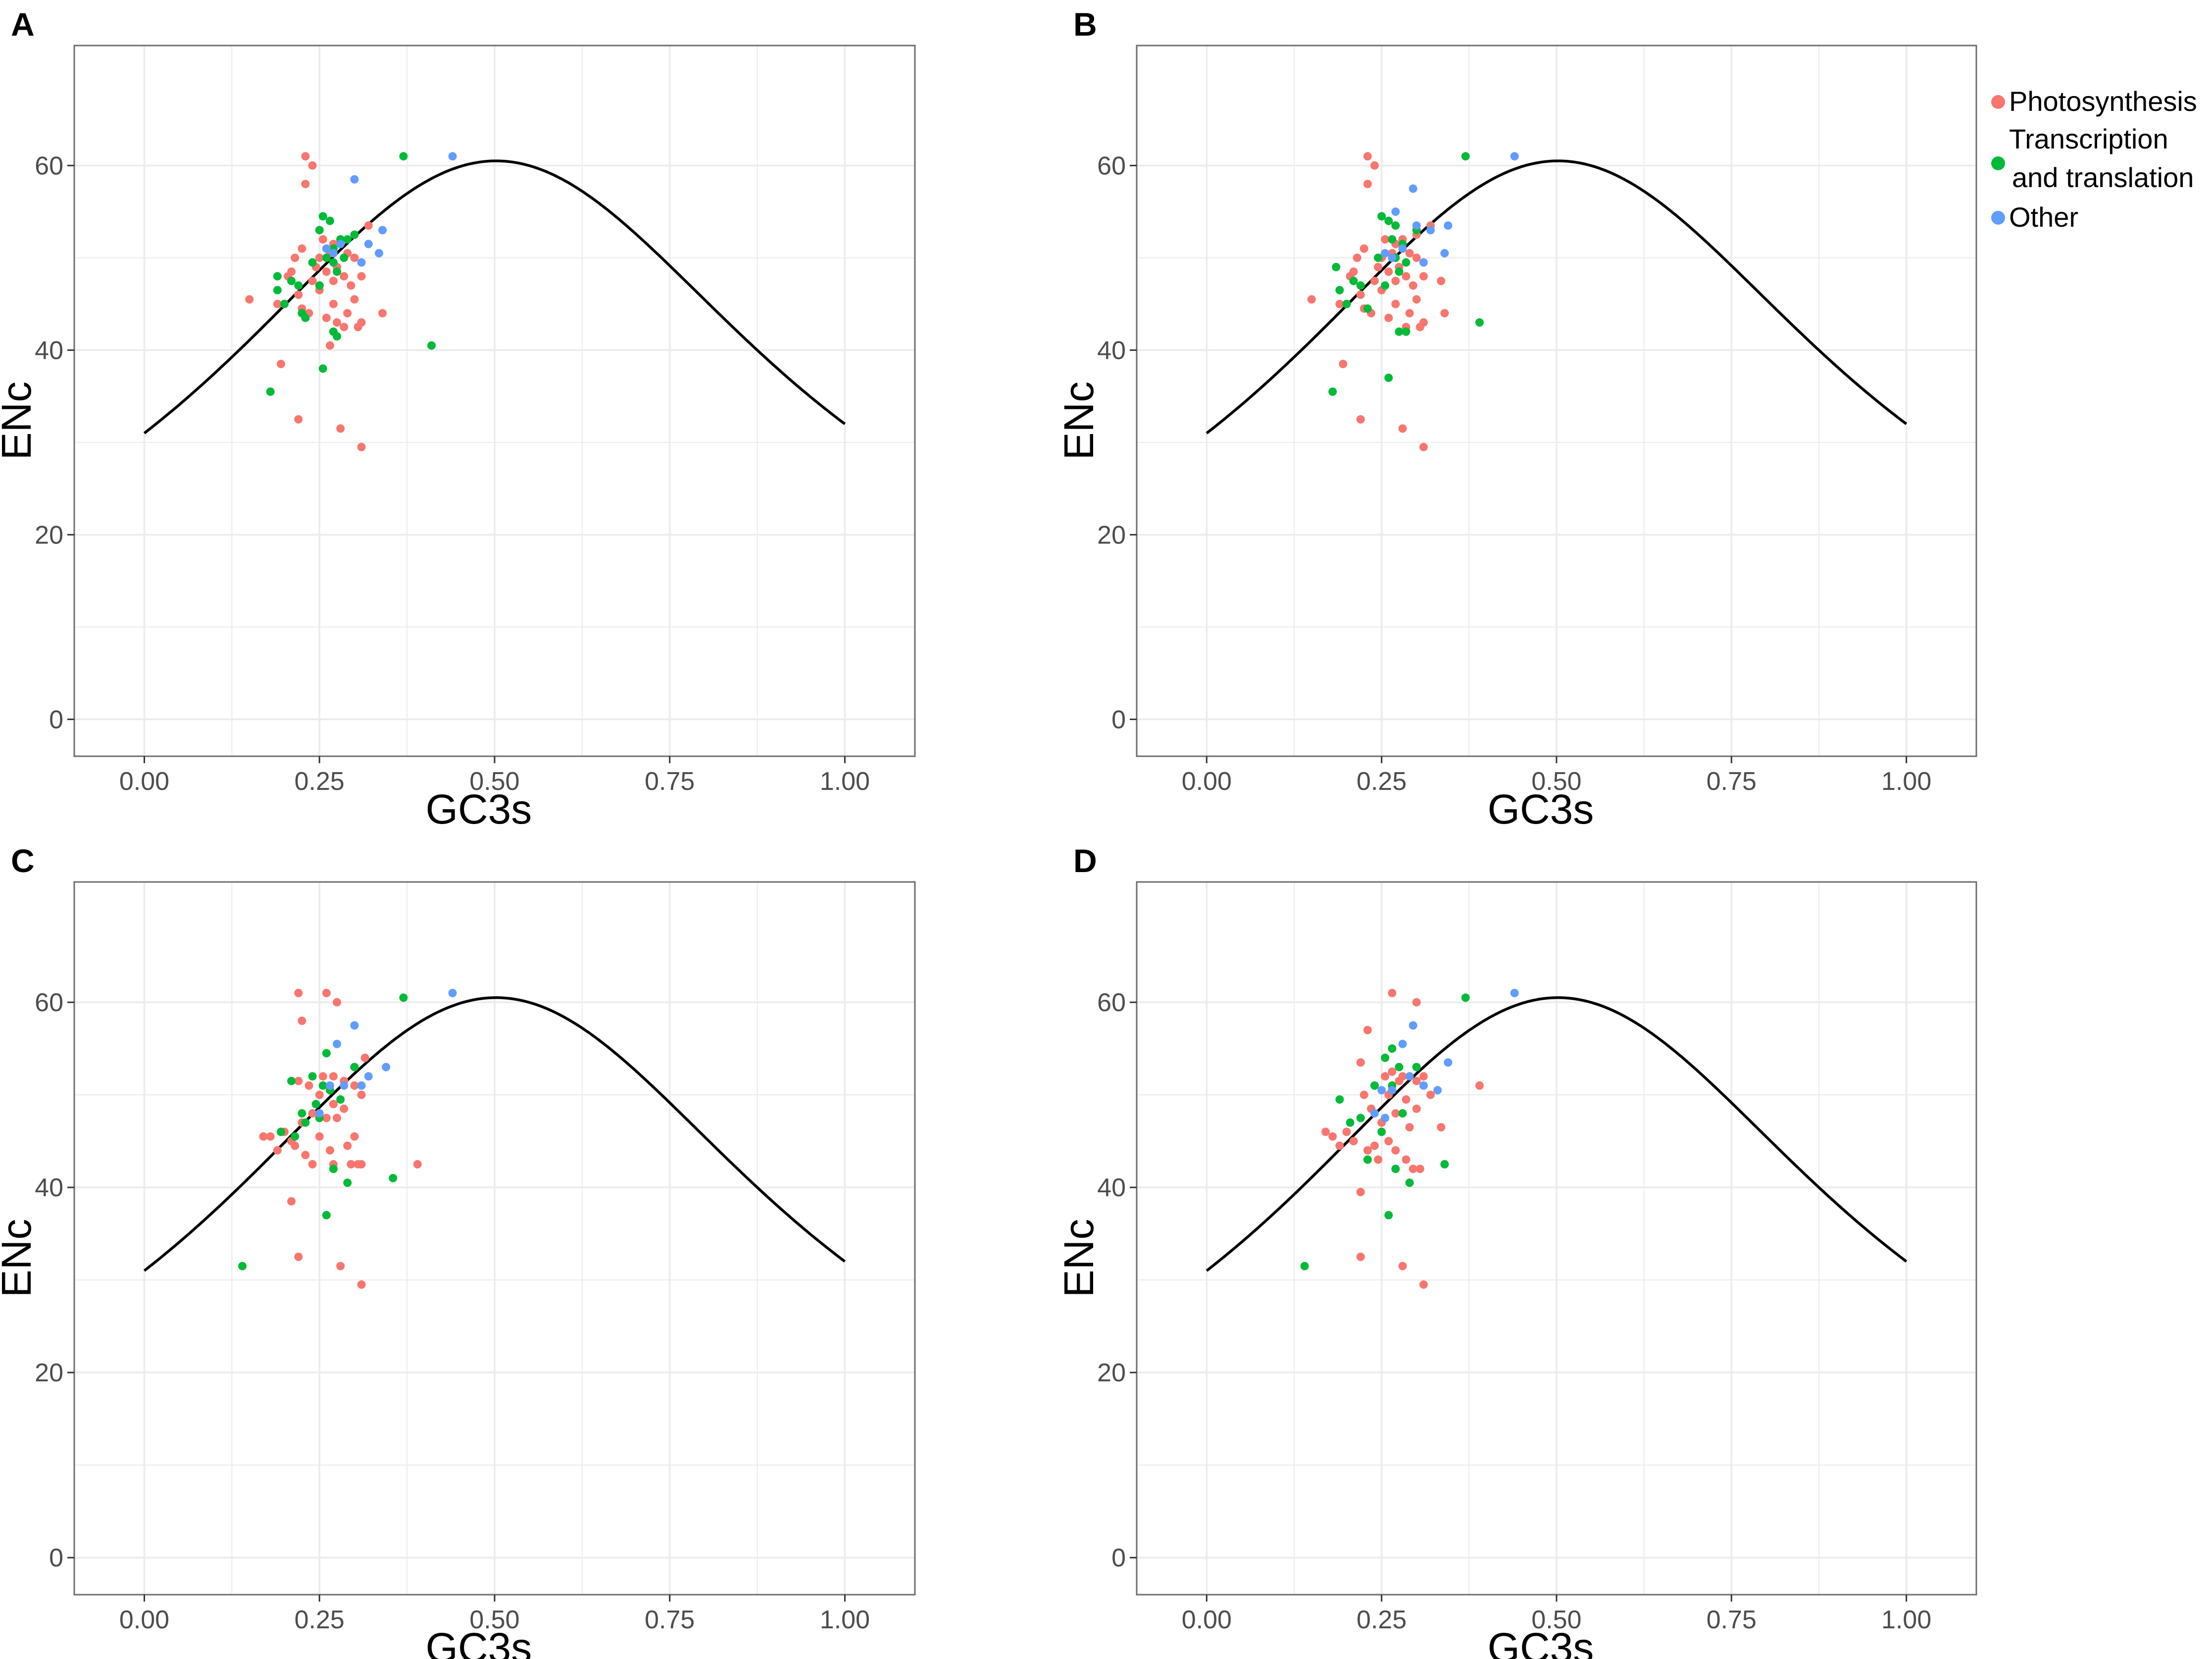 The height and width of the screenshot is (1659, 2212). What do you see at coordinates (23, 860) in the screenshot?
I see `panel-letter: C` at bounding box center [23, 860].